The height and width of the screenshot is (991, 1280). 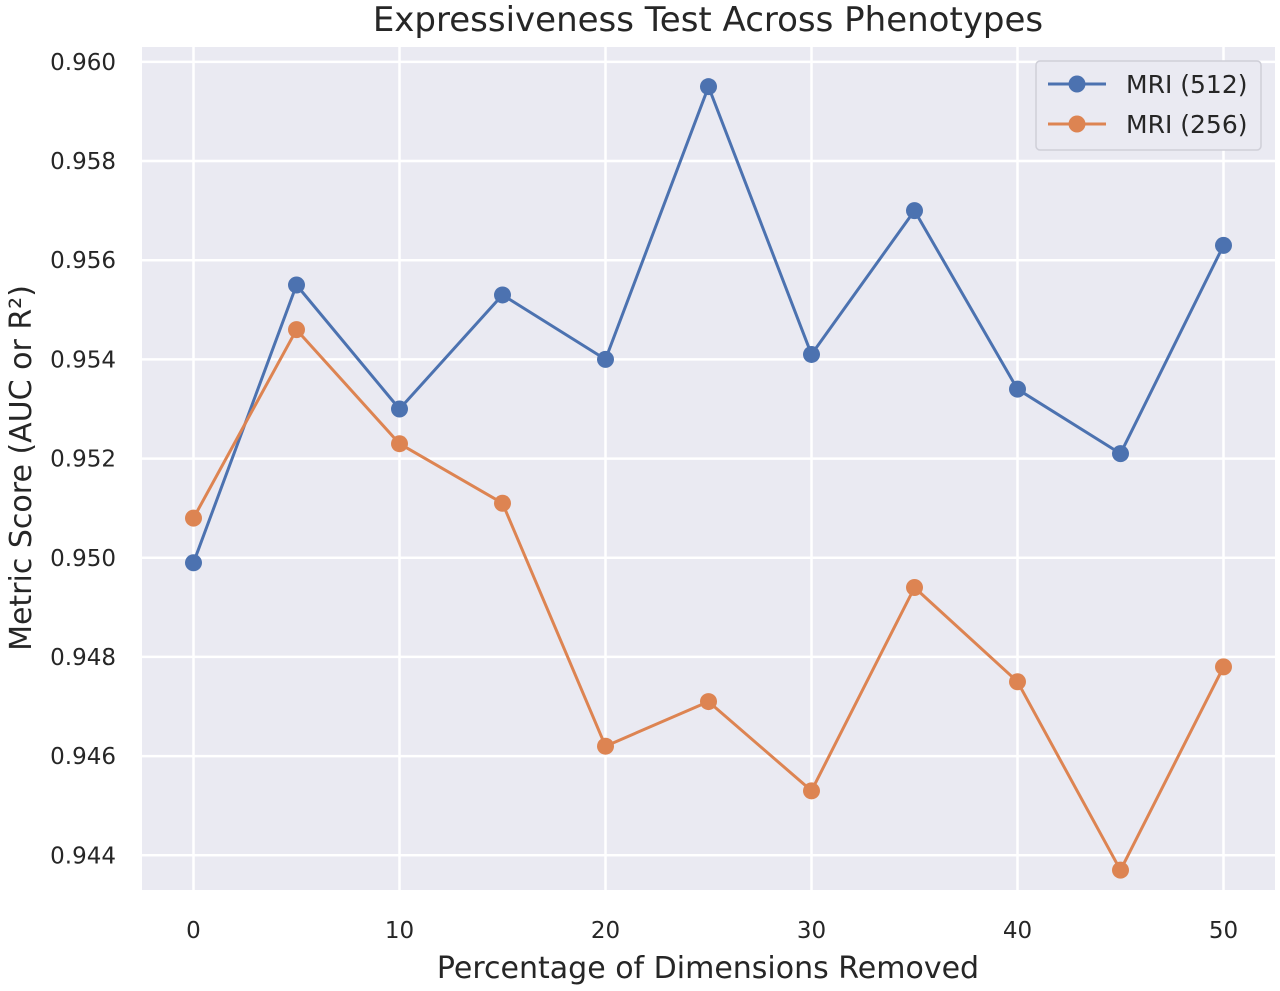 What do you see at coordinates (83, 63) in the screenshot?
I see `y-tick-label: 0.960` at bounding box center [83, 63].